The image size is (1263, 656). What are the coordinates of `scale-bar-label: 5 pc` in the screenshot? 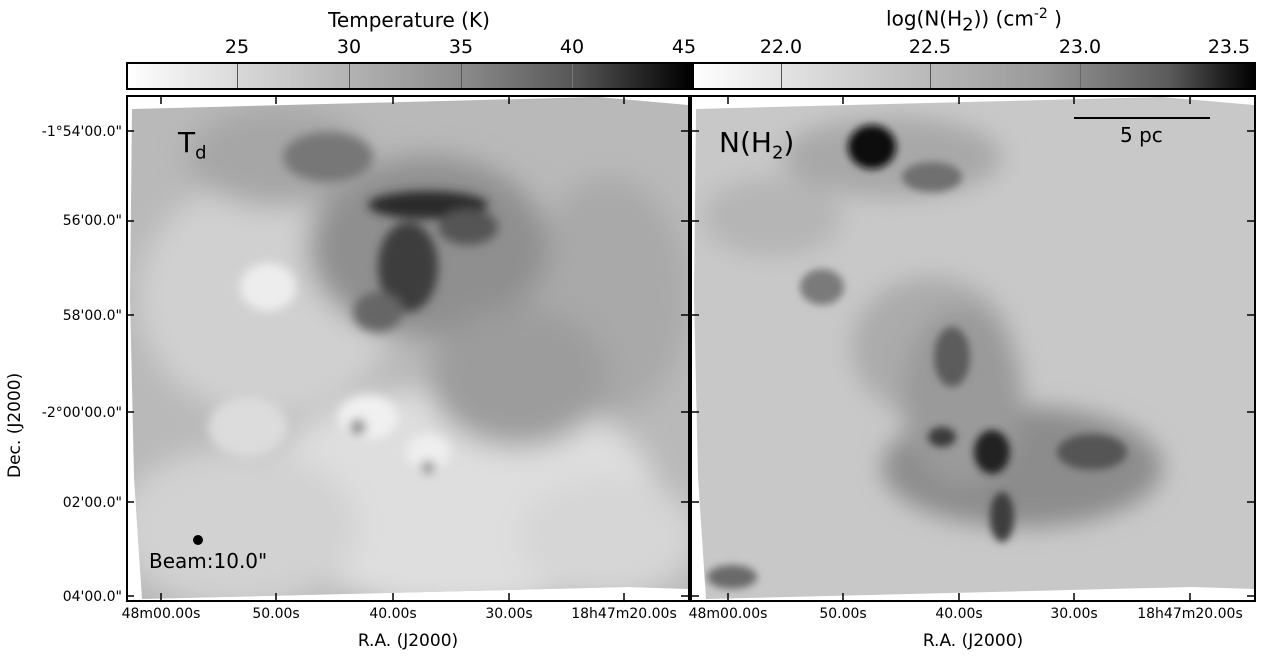 It's located at (1141, 135).